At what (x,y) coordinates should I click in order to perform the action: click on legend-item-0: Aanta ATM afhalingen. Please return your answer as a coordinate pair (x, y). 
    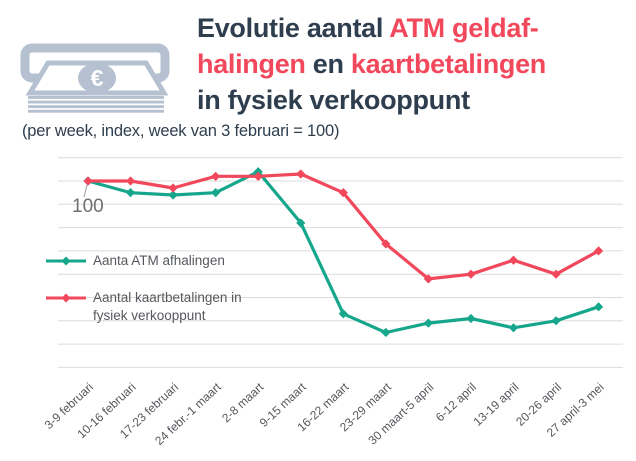
    Looking at the image, I should click on (135, 261).